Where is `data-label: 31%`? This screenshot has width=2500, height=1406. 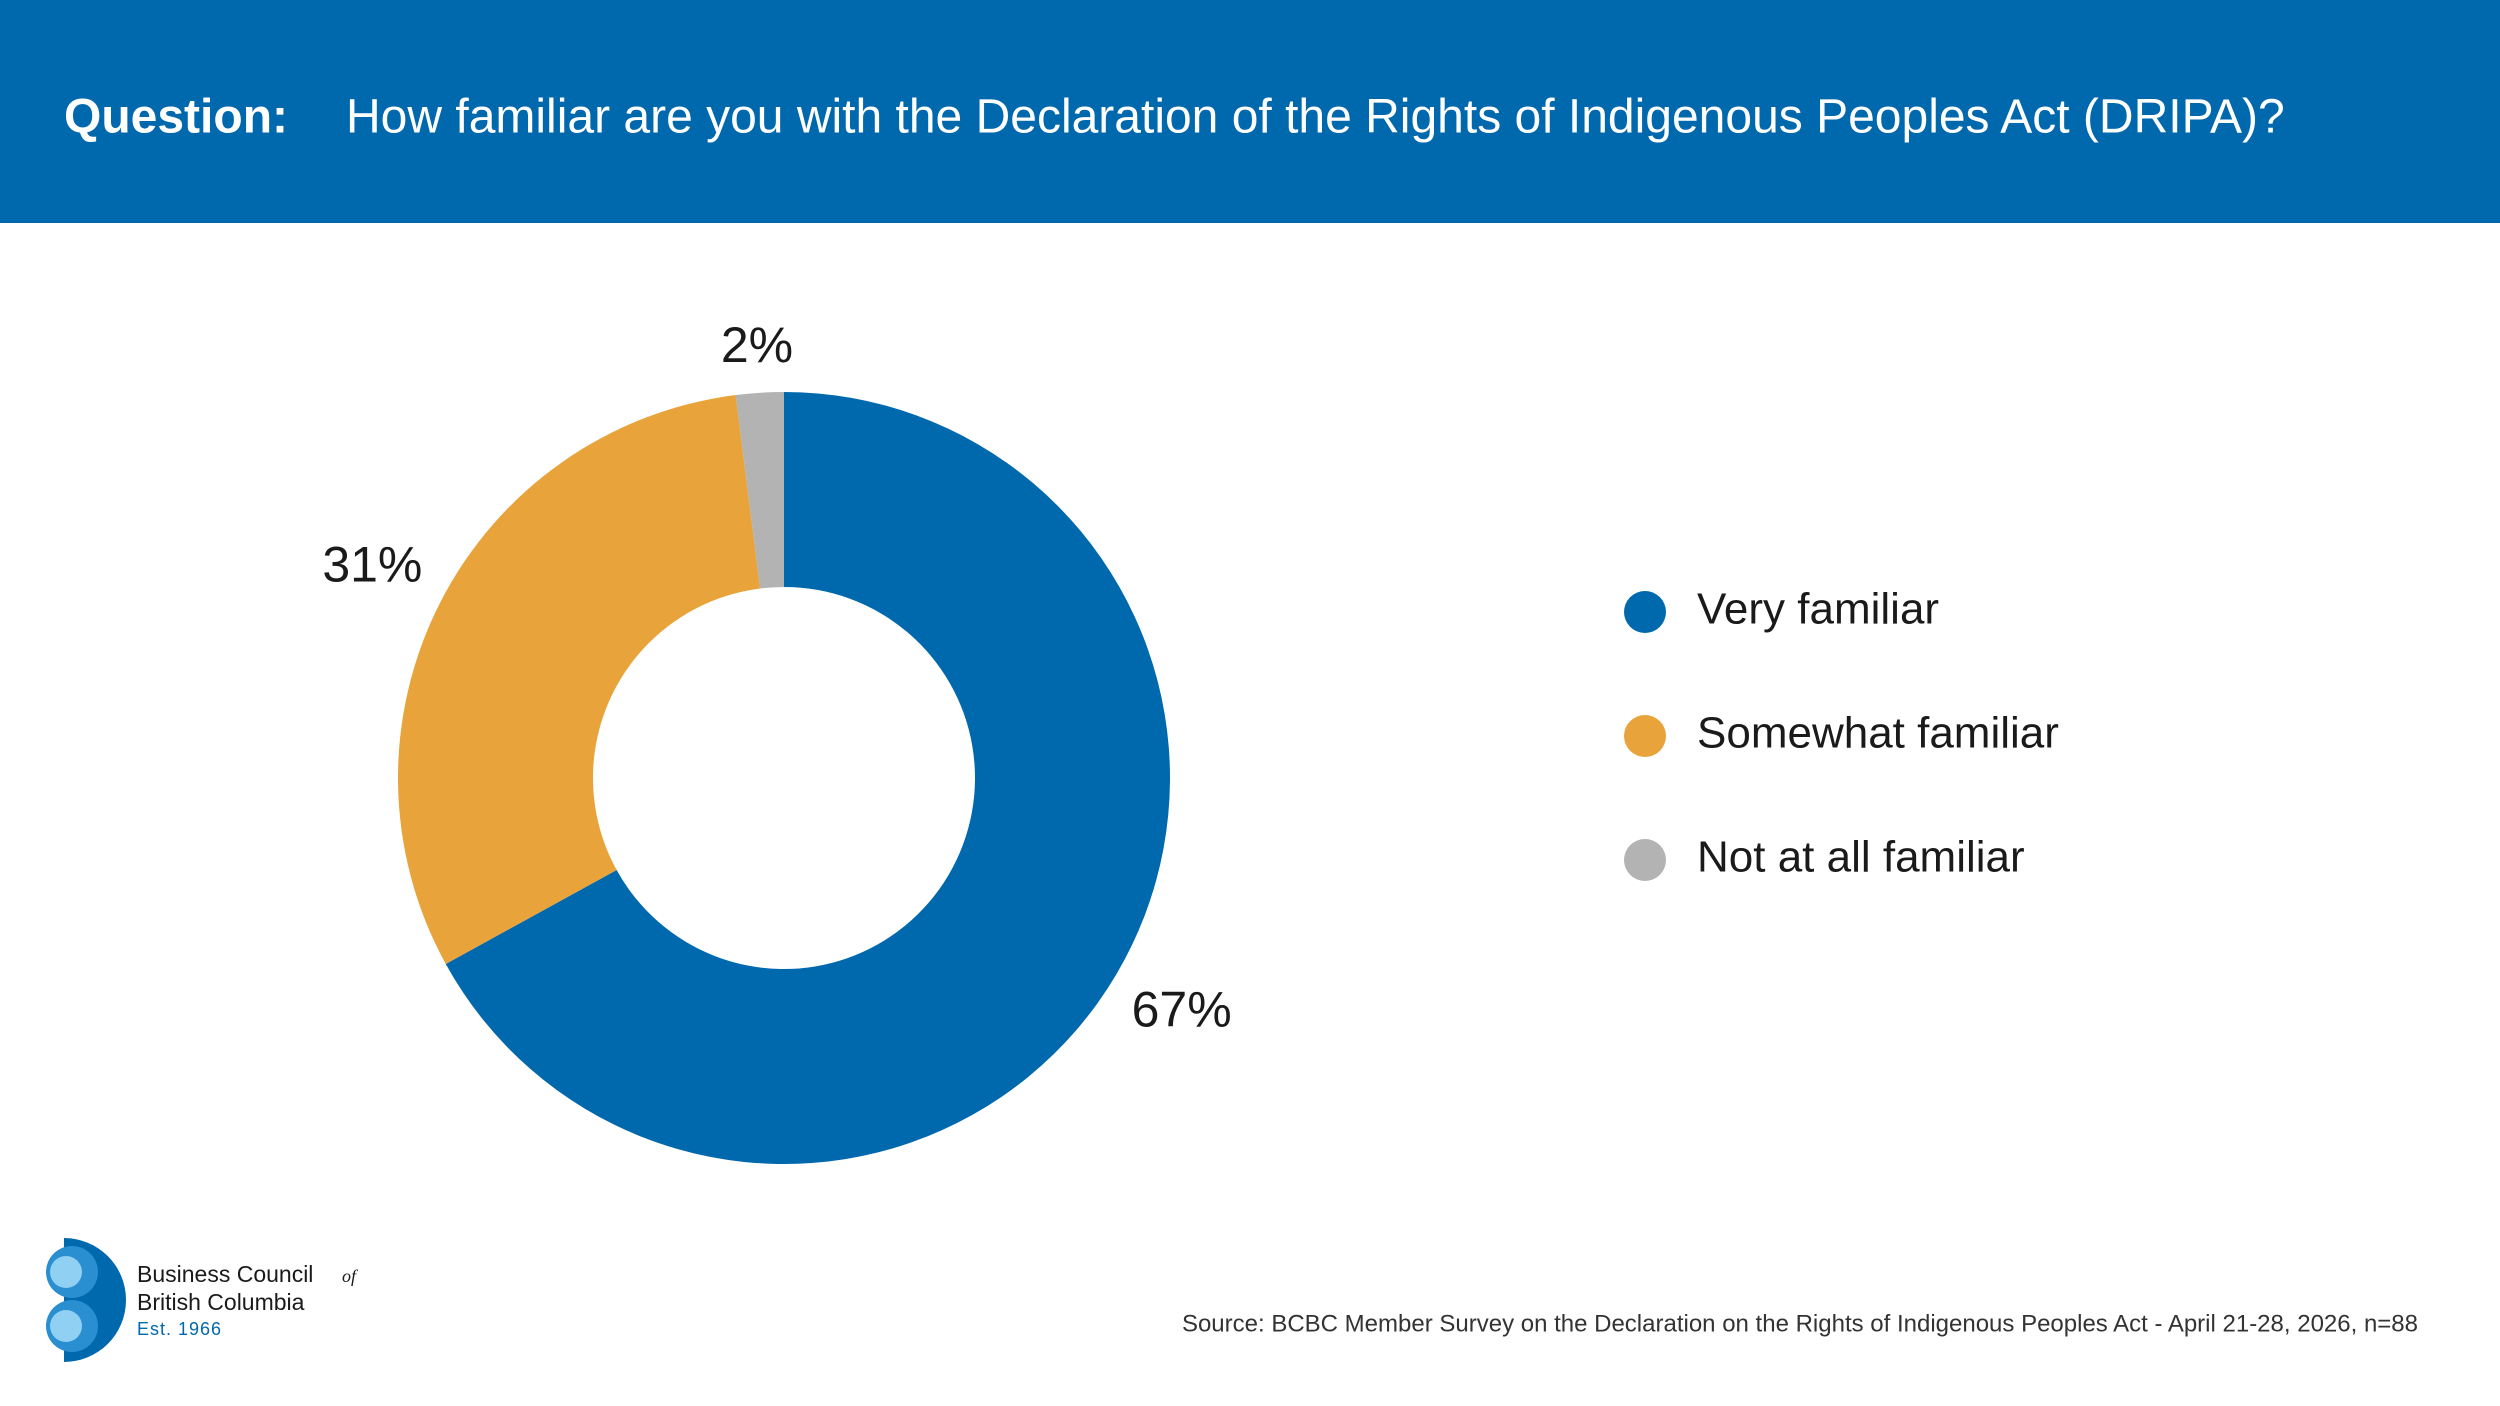
data-label: 31% is located at coordinates (372, 564).